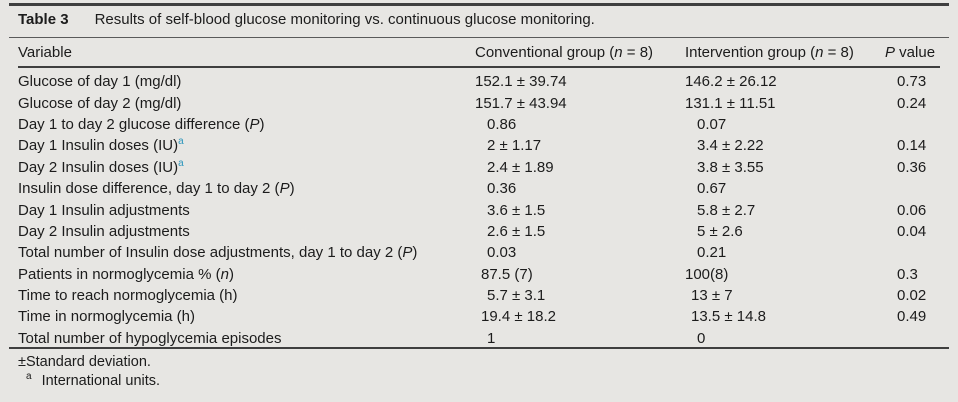 This screenshot has height=402, width=958. What do you see at coordinates (101, 166) in the screenshot?
I see `cell-variable: Day 2 Insulin doses (IU)a` at bounding box center [101, 166].